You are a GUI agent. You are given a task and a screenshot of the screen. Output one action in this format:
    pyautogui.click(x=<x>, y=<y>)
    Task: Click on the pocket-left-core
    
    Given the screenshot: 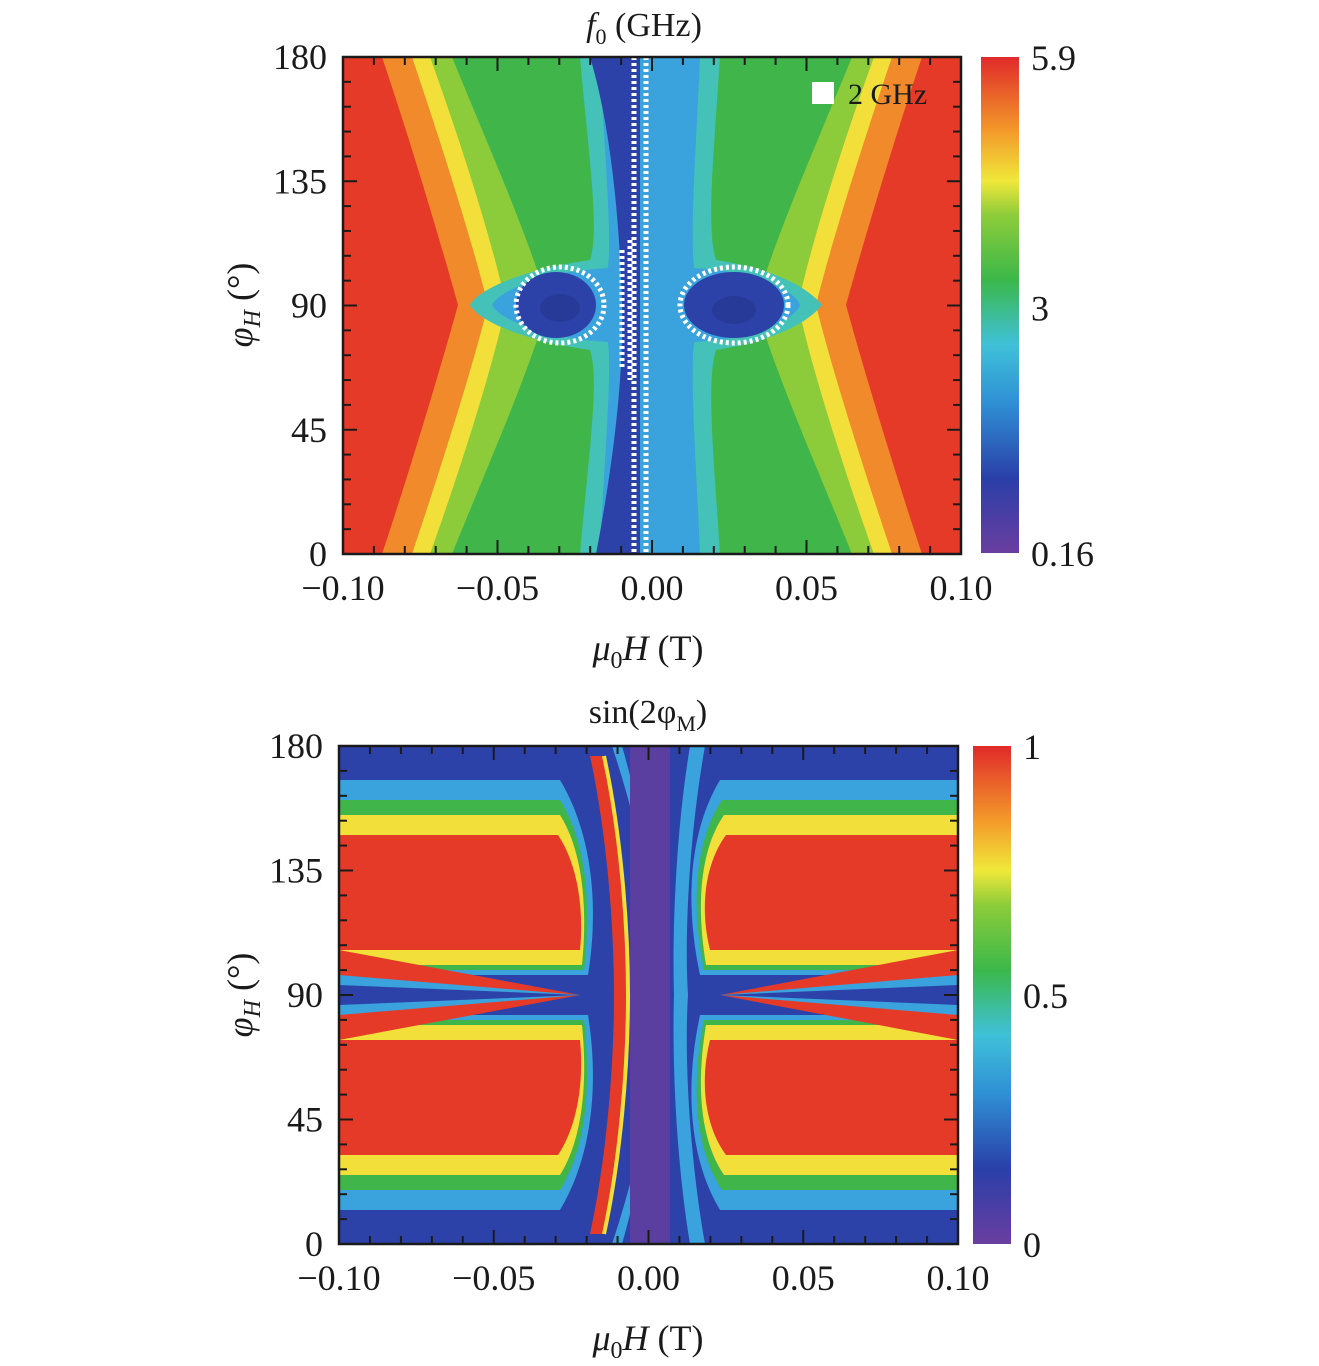 What is the action you would take?
    pyautogui.click(x=560, y=308)
    